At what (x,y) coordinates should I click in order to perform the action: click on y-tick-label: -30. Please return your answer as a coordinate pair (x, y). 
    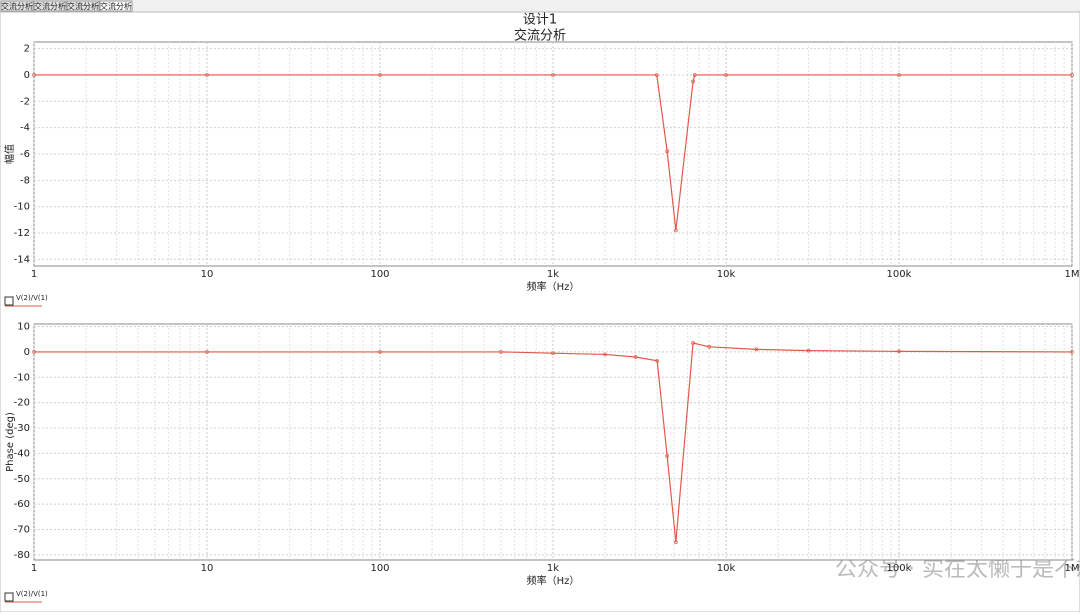
    Looking at the image, I should click on (22, 428).